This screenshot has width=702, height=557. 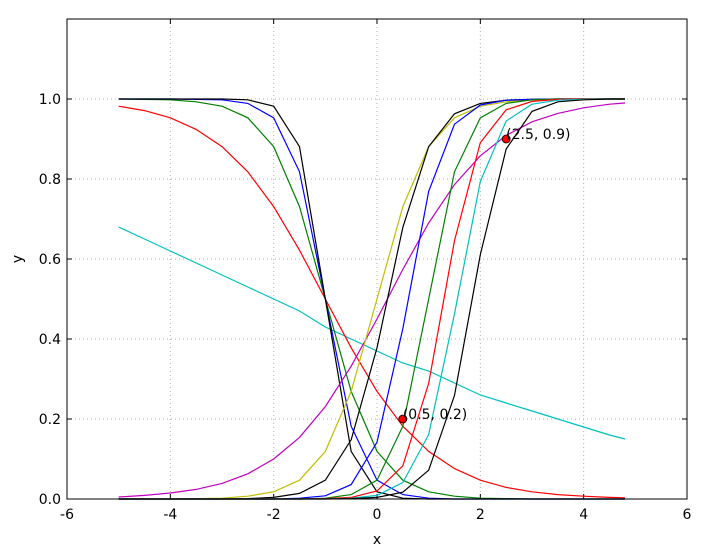 What do you see at coordinates (170, 515) in the screenshot?
I see `x-tick-label: -4` at bounding box center [170, 515].